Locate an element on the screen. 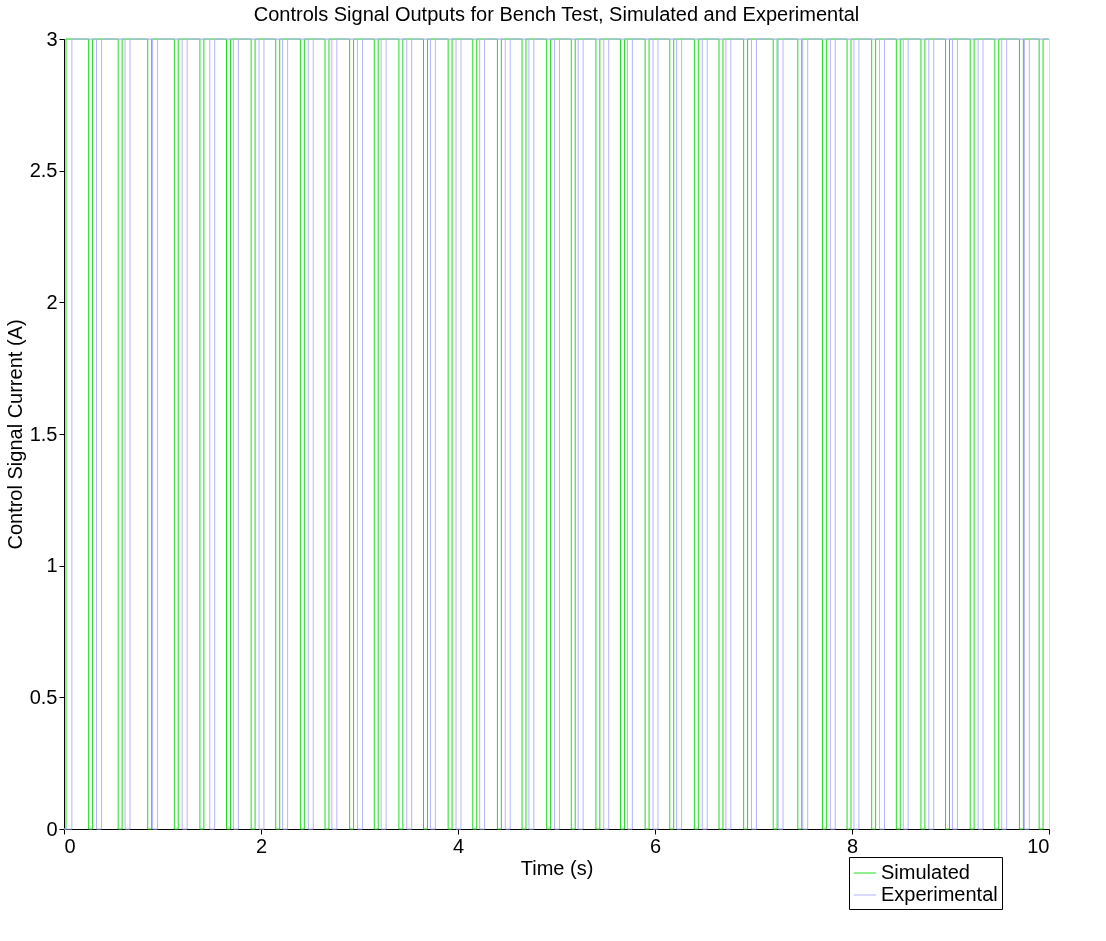 The height and width of the screenshot is (941, 1106). legend-label: Simulated is located at coordinates (925, 872).